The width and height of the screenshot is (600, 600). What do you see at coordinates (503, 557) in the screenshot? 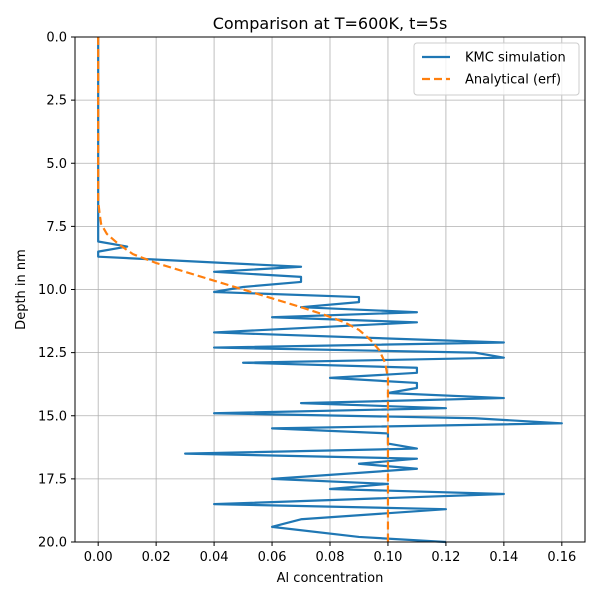
I see `x-tick-label: 0.14` at bounding box center [503, 557].